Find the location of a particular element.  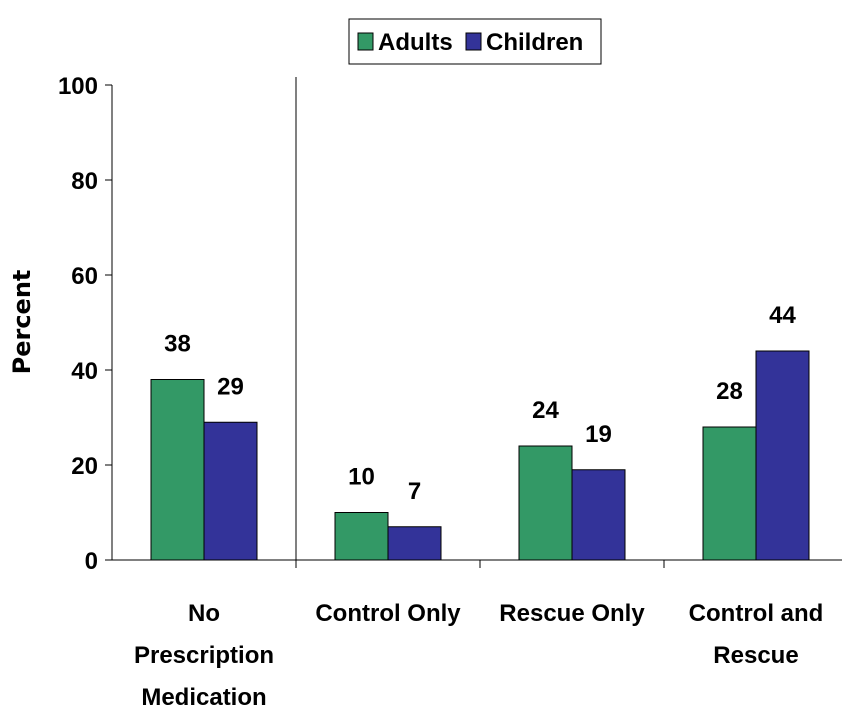

data-label: 24 is located at coordinates (545, 410).